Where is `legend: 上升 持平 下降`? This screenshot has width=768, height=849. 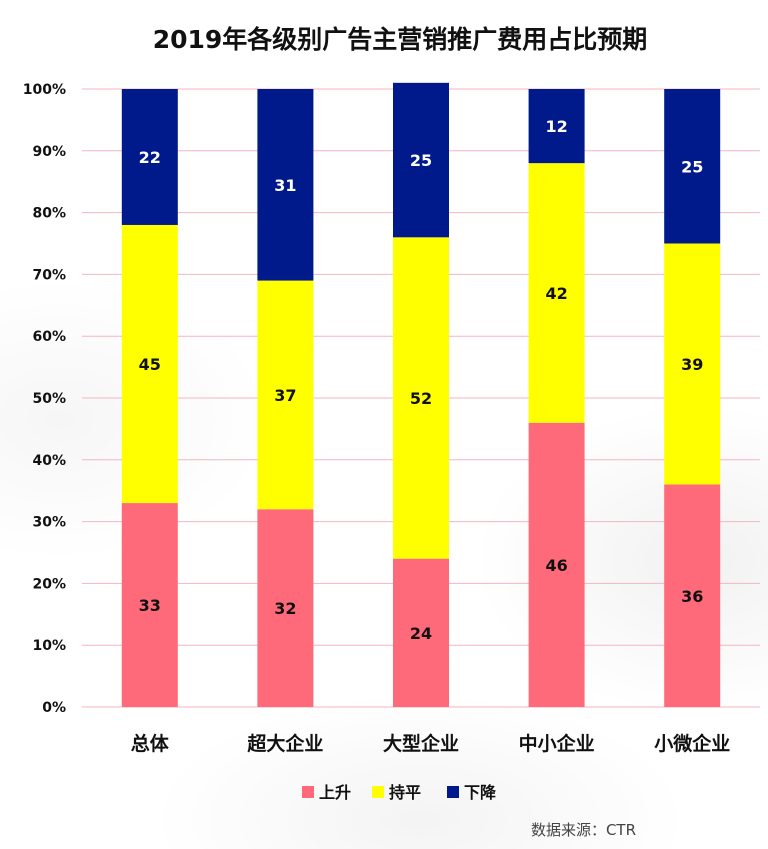
legend: 上升 持平 下降 is located at coordinates (399, 792).